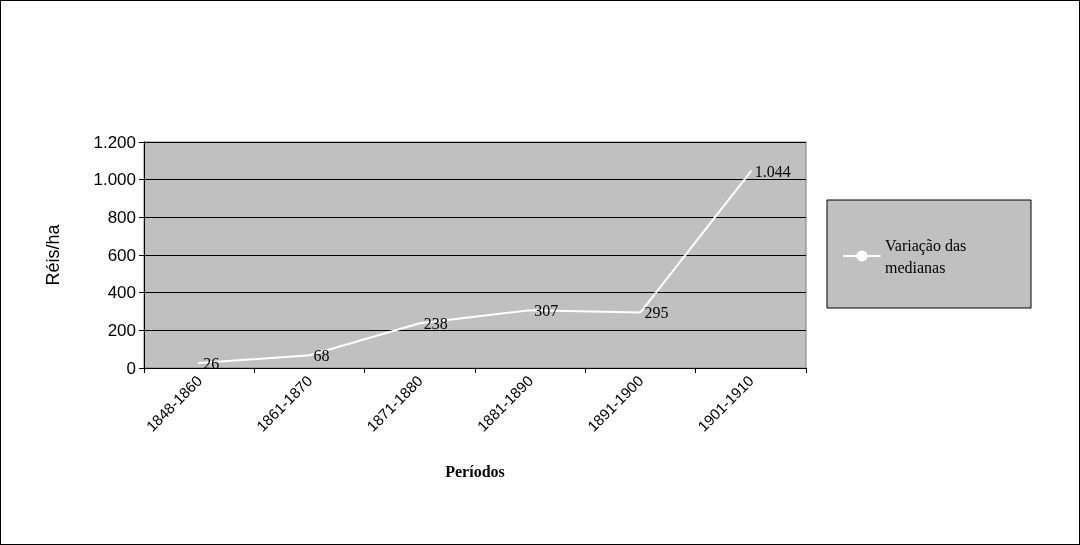 This screenshot has height=545, width=1080. Describe the element at coordinates (53, 254) in the screenshot. I see `y-axis-title: Réis/ha` at that location.